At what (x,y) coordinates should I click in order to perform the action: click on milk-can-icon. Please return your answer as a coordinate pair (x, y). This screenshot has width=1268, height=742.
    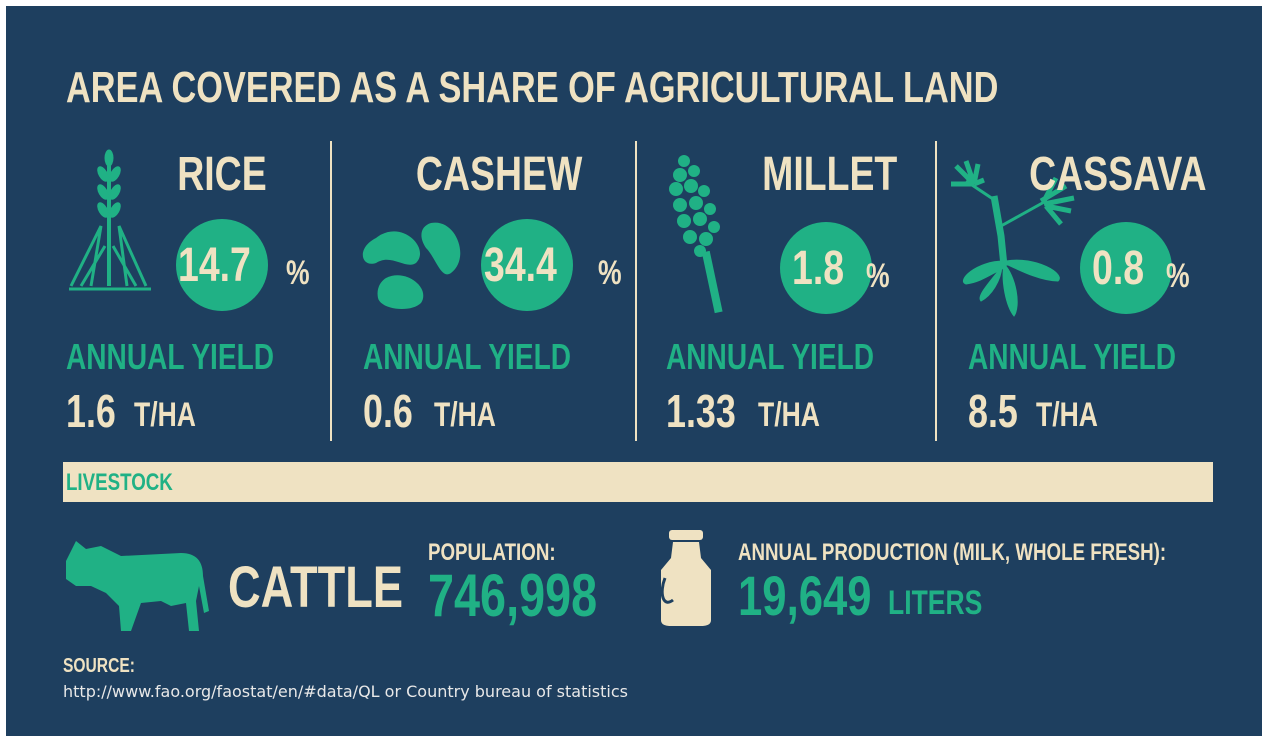
    Looking at the image, I should click on (685, 578).